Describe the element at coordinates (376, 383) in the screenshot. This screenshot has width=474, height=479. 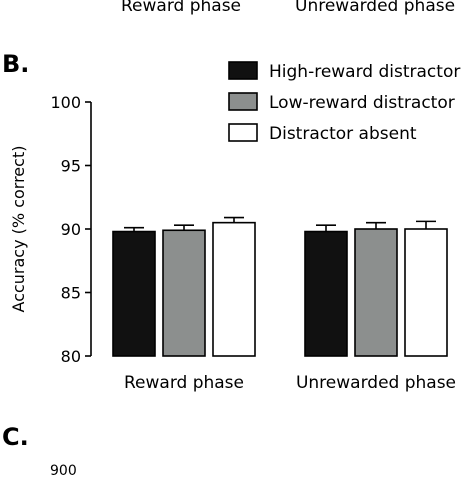
I see `x-category-label-1: Unrewarded phase` at that location.